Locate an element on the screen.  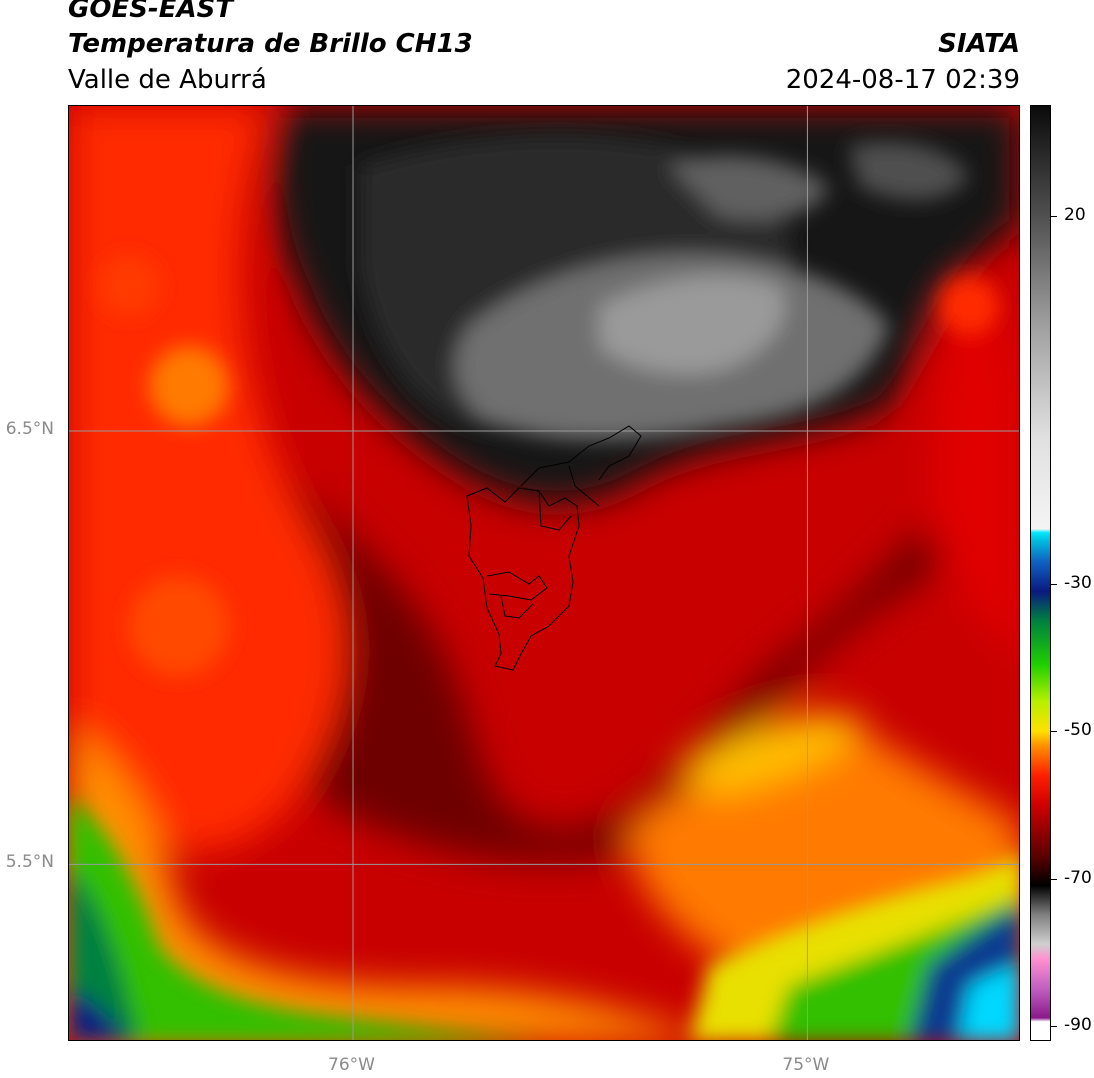
colorbar-tick-minus30 is located at coordinates (1054, 585).